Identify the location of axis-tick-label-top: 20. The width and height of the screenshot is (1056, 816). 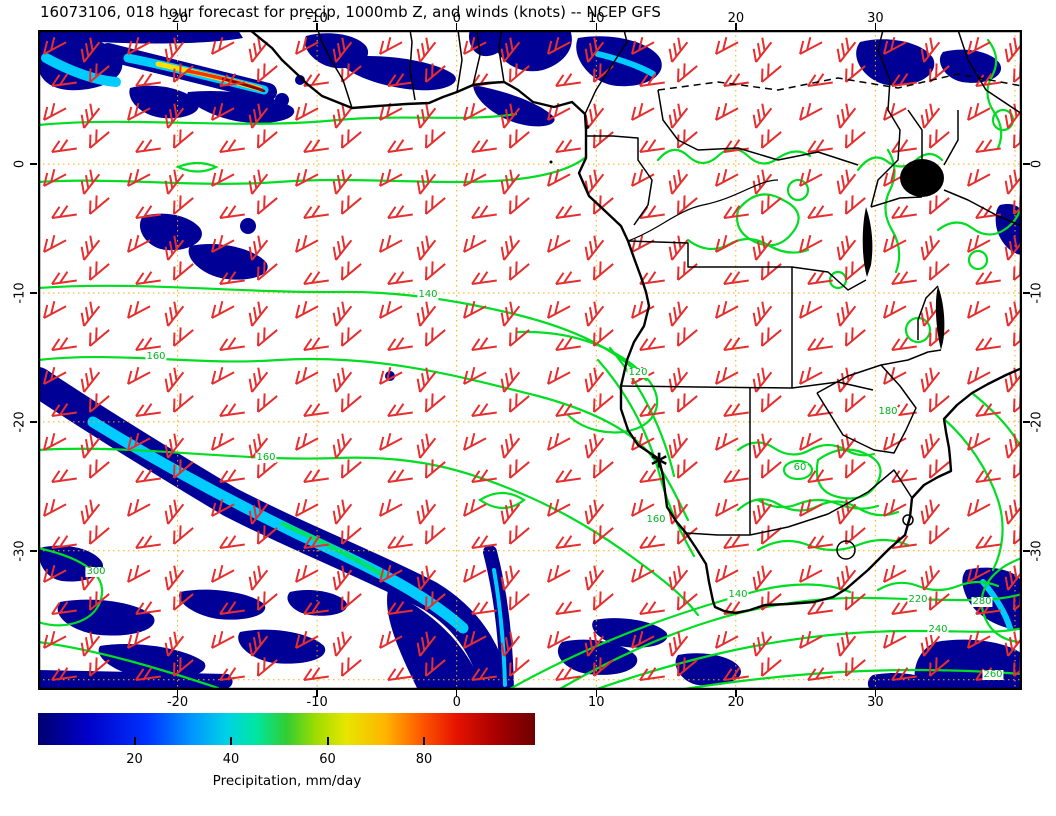
(736, 18).